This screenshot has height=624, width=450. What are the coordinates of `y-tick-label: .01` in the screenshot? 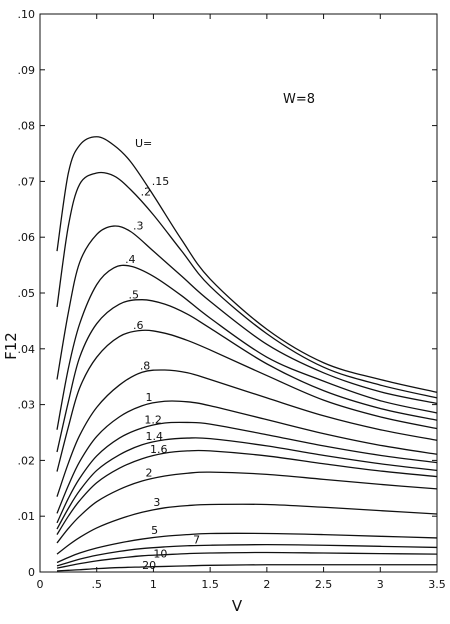 It's located at (27, 516).